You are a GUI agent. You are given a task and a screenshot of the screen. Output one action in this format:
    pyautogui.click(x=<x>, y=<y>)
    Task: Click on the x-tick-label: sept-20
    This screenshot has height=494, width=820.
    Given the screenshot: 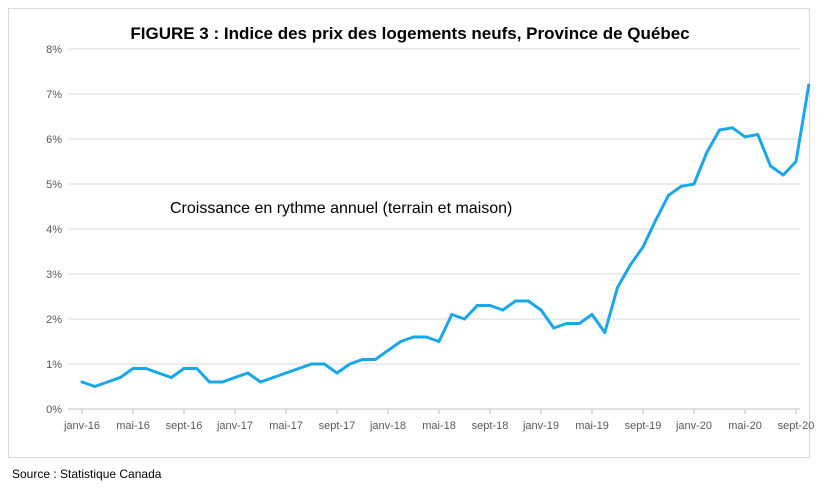 What is the action you would take?
    pyautogui.click(x=796, y=426)
    